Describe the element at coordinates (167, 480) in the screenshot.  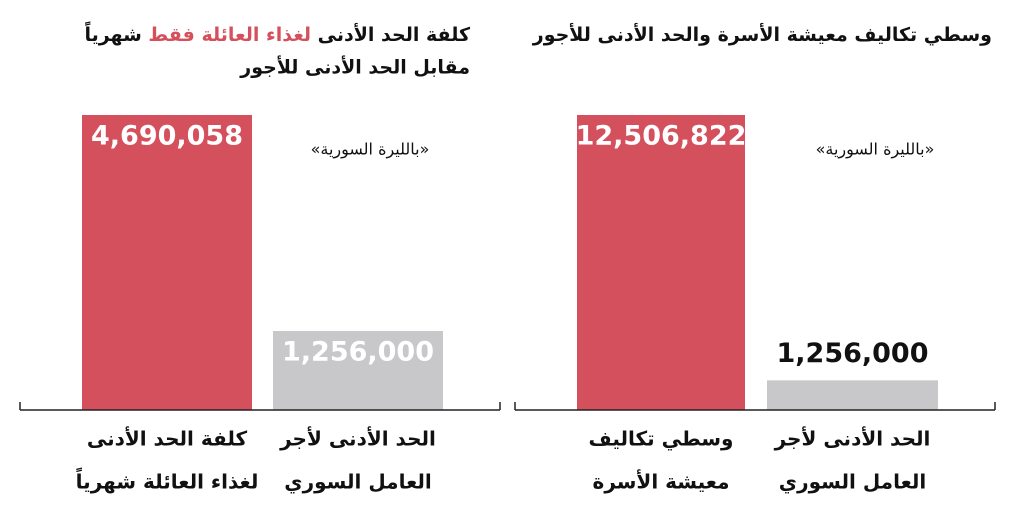
I see `category-label: لغذاء العائلة شهرياً` at that location.